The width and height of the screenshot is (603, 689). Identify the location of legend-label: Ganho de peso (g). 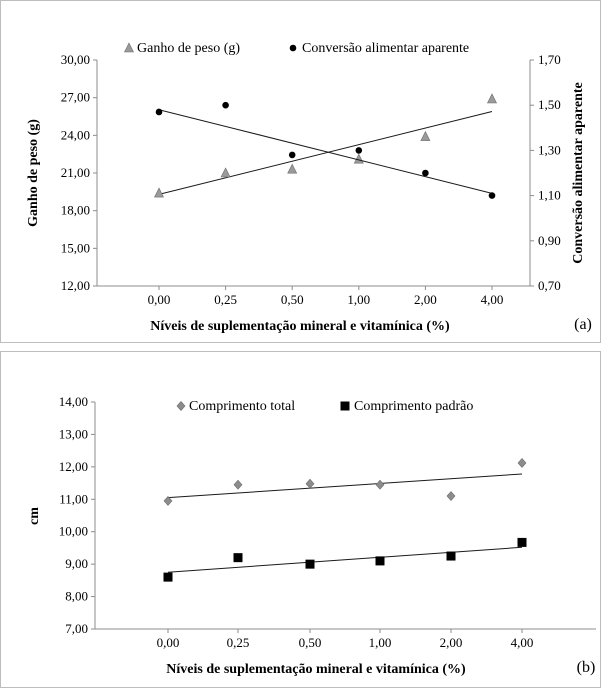
(188, 48).